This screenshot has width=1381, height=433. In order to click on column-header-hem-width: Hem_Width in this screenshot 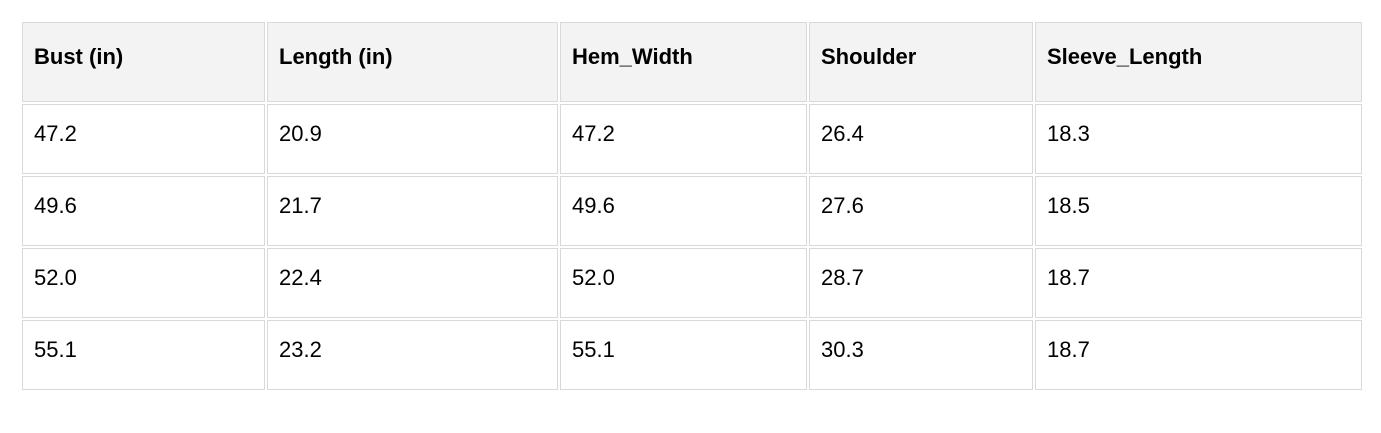, I will do `click(683, 62)`.